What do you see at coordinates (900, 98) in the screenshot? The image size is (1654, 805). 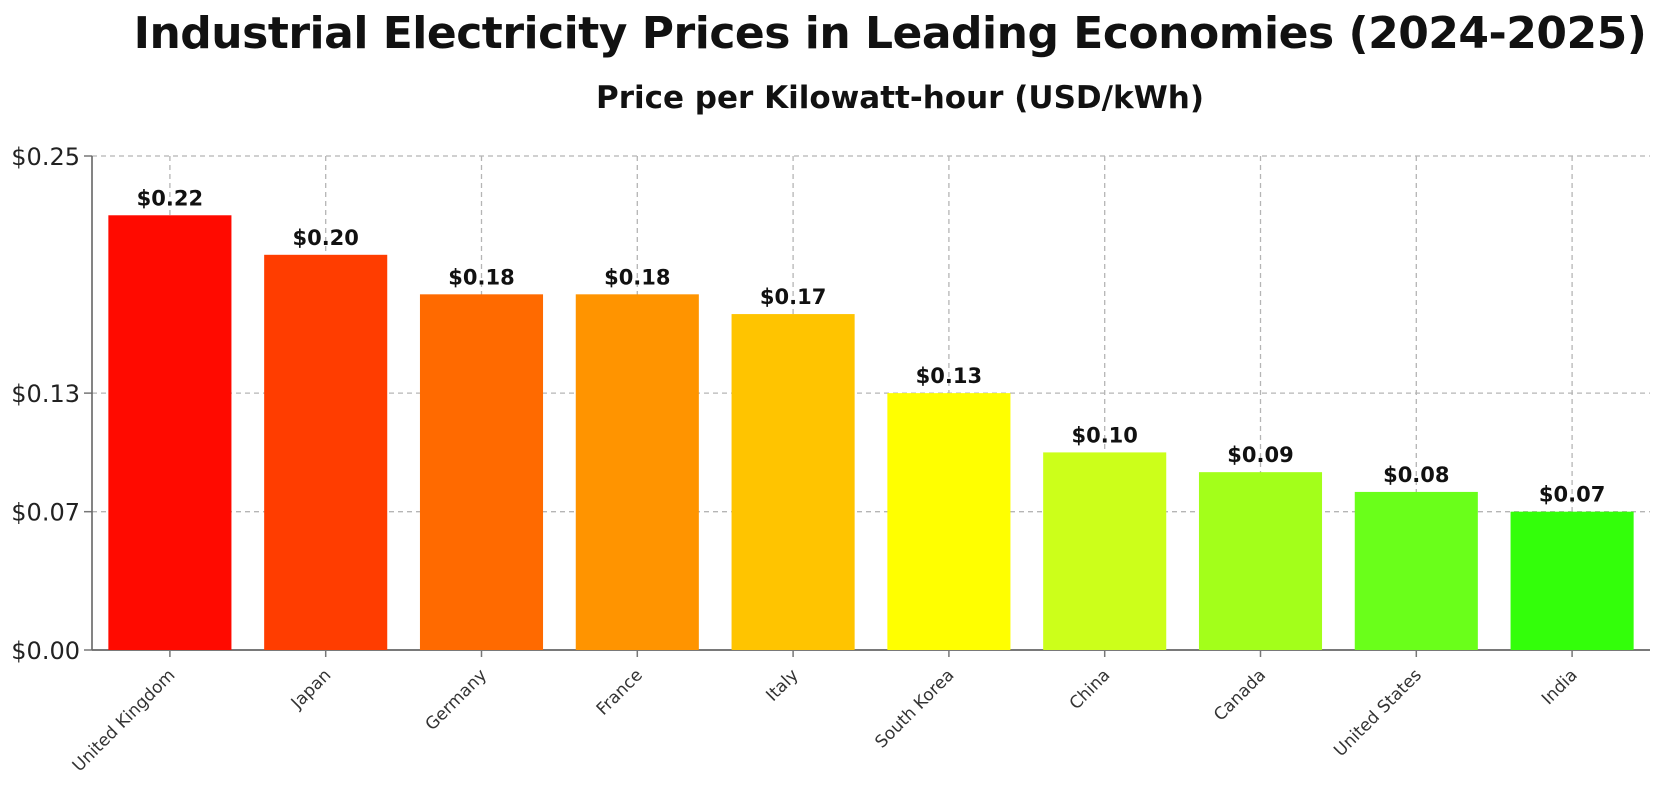 I see `chart-subtitle: Price per Kilowatt-hour (USD/kWh)` at bounding box center [900, 98].